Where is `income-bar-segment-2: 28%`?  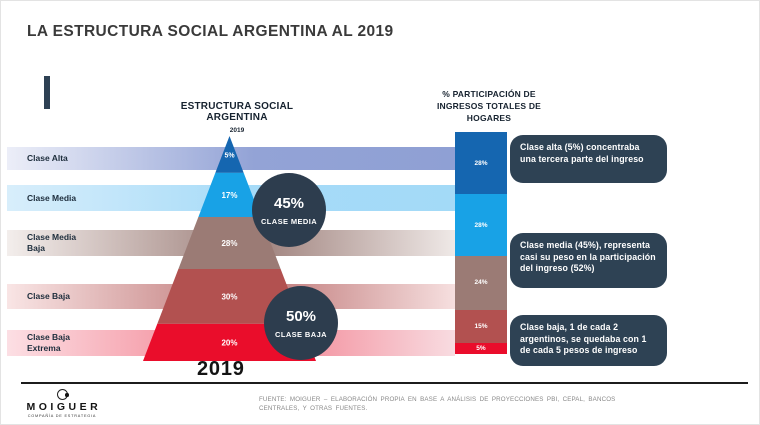
income-bar-segment-2: 28% is located at coordinates (481, 225).